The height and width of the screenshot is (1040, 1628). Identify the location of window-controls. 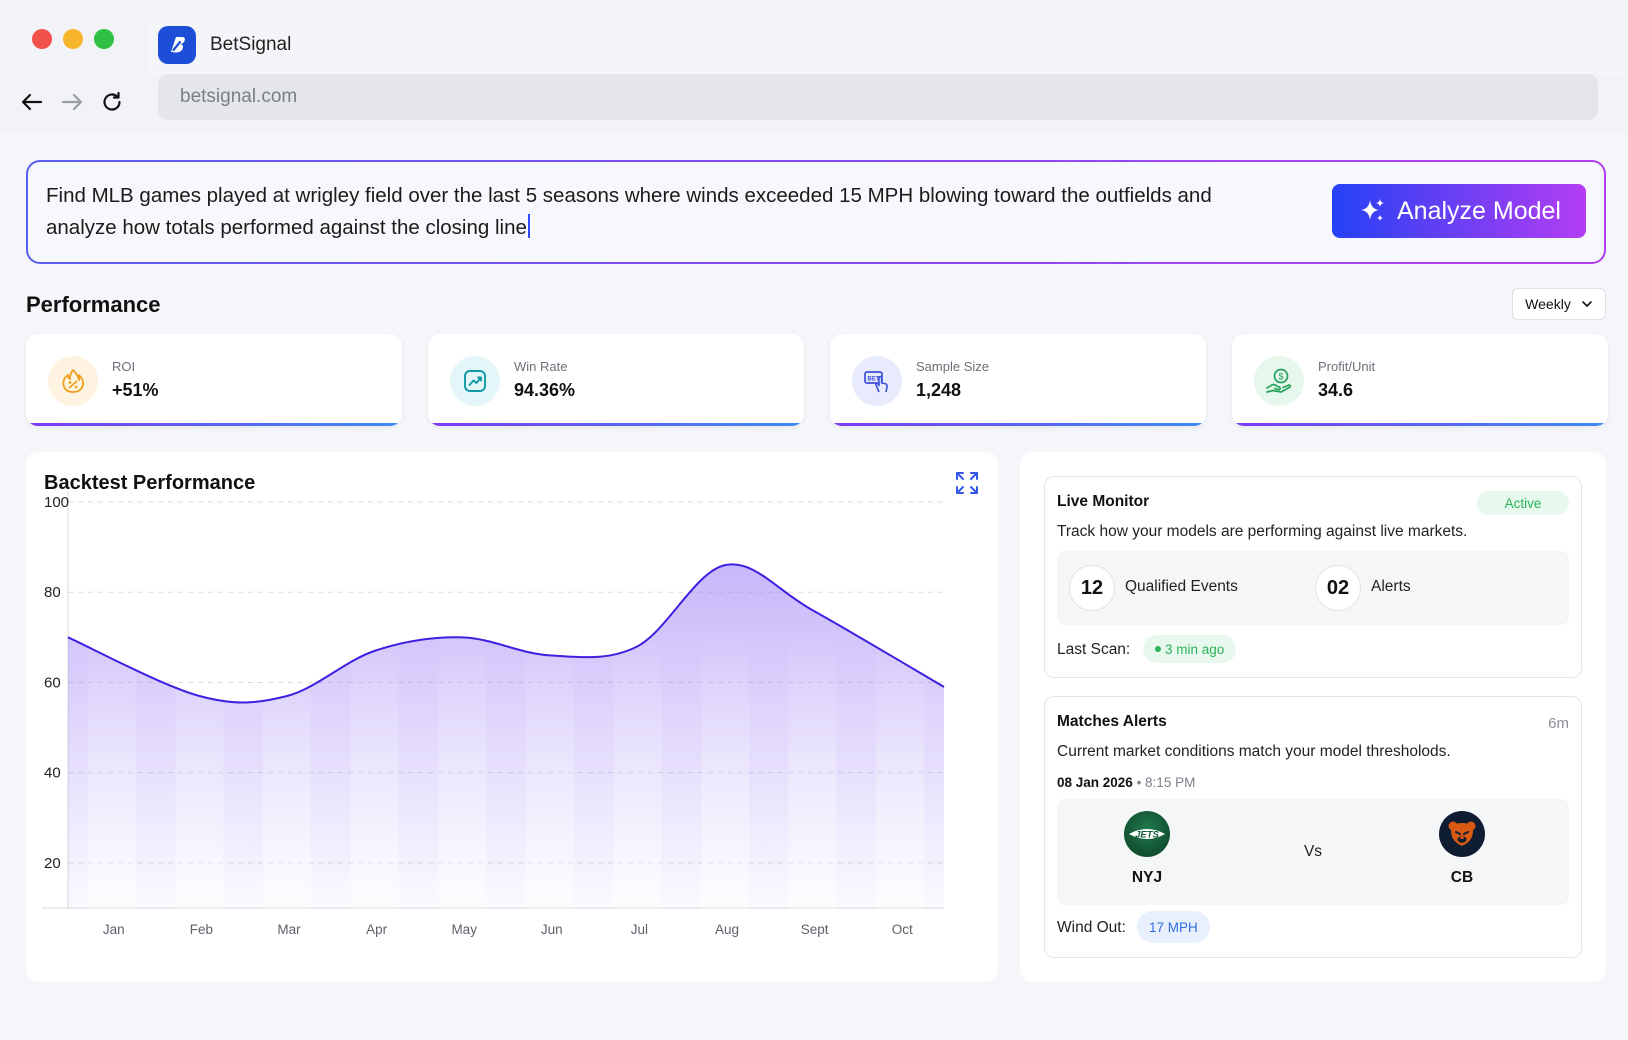
(73, 39).